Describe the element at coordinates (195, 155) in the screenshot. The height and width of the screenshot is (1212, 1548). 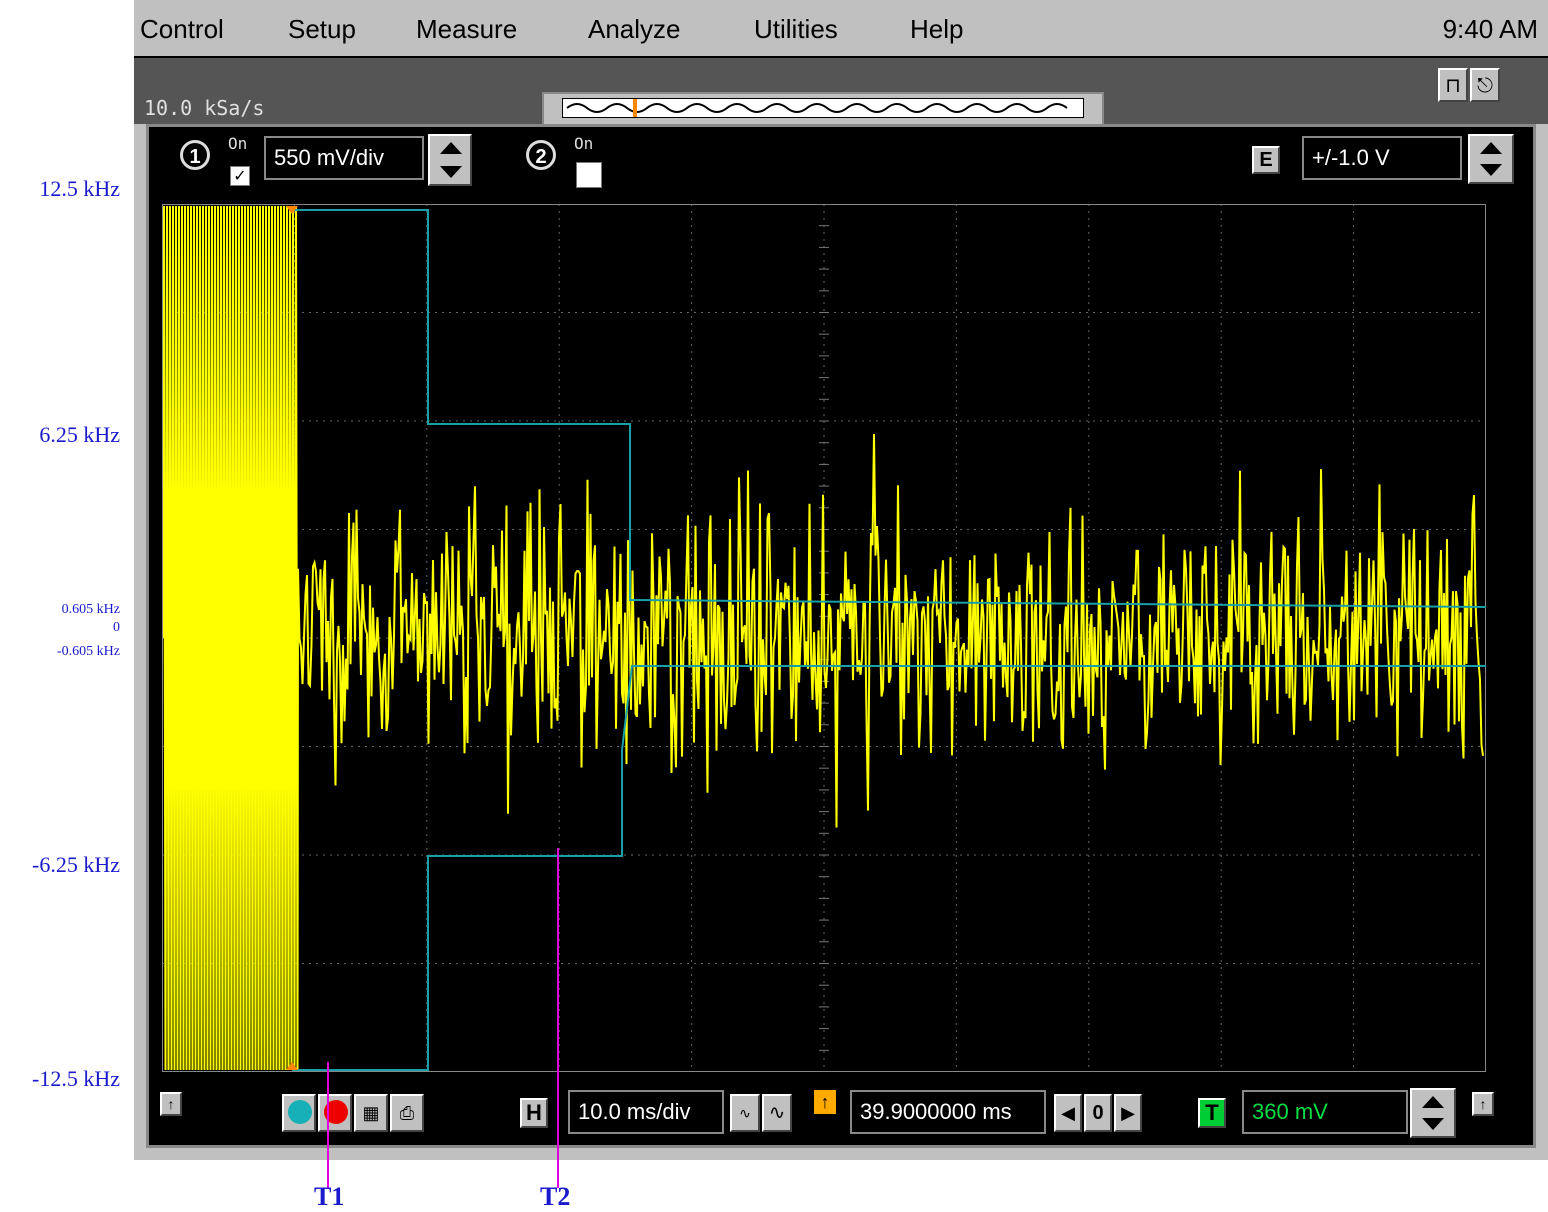
I see `channel-1-icon: 1` at that location.